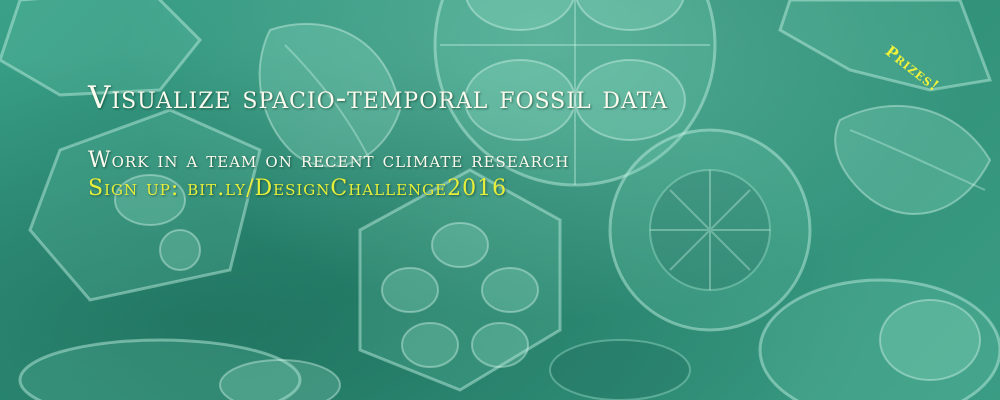 The height and width of the screenshot is (400, 1000). What do you see at coordinates (378, 98) in the screenshot?
I see `headline: Visualize spacio-temporal fossil data` at bounding box center [378, 98].